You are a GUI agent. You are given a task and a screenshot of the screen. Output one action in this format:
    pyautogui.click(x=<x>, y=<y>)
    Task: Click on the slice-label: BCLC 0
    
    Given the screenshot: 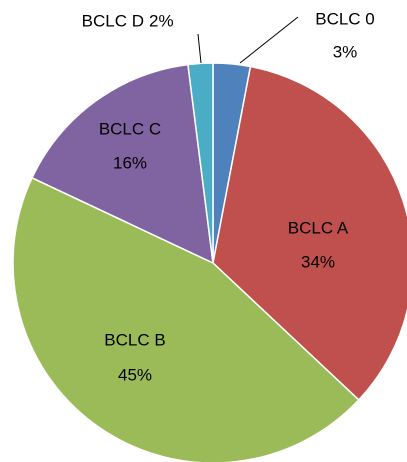 What is the action you would take?
    pyautogui.click(x=345, y=18)
    